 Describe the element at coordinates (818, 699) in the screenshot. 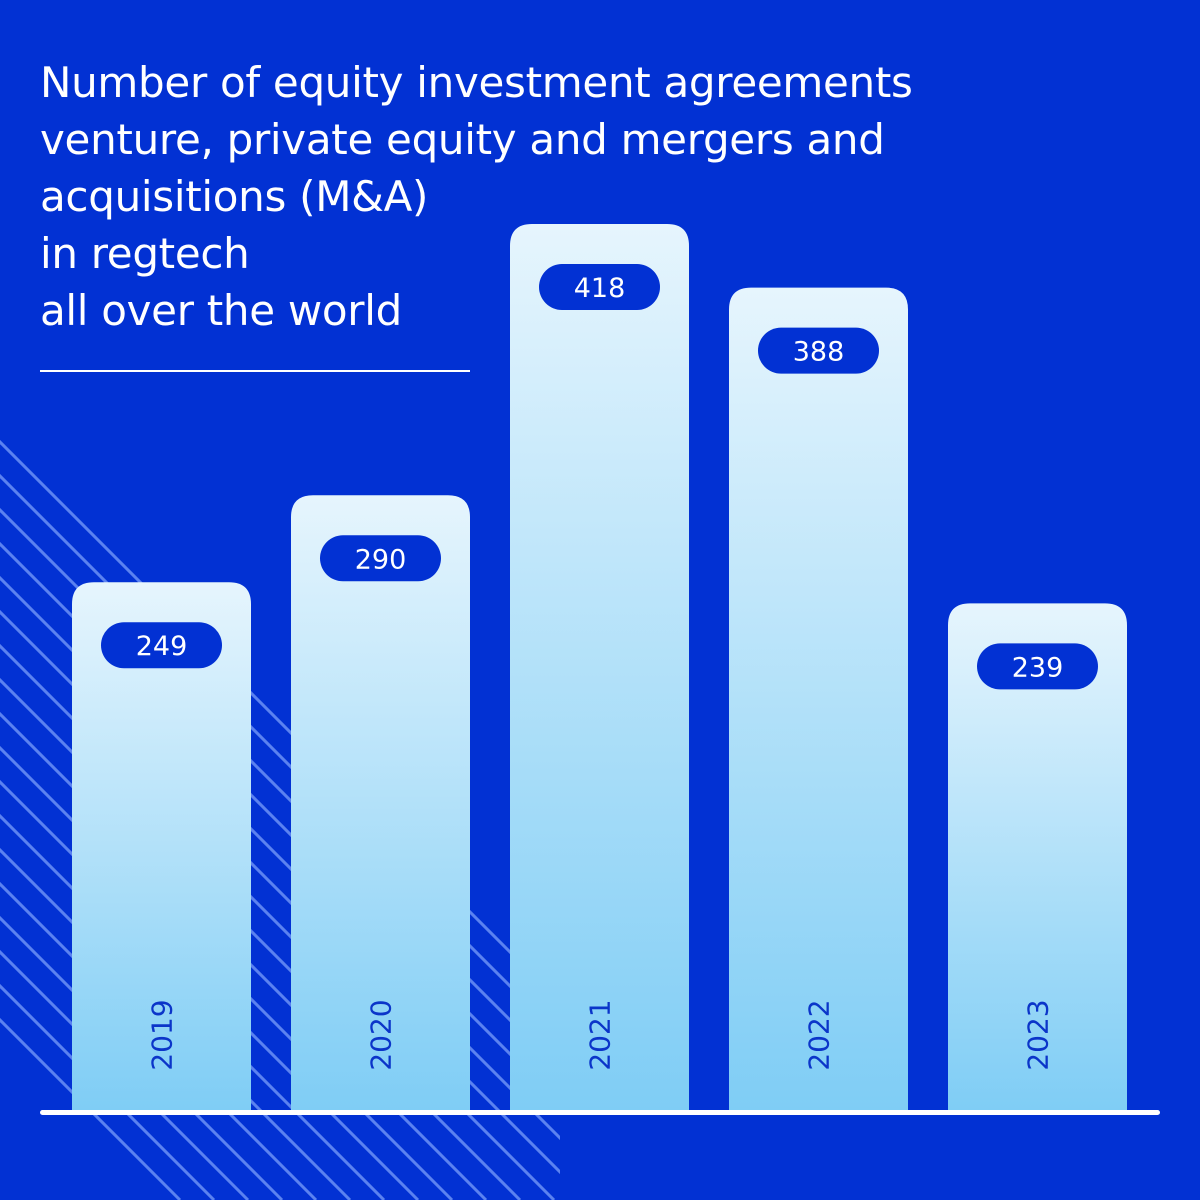

I see `bar-2022` at that location.